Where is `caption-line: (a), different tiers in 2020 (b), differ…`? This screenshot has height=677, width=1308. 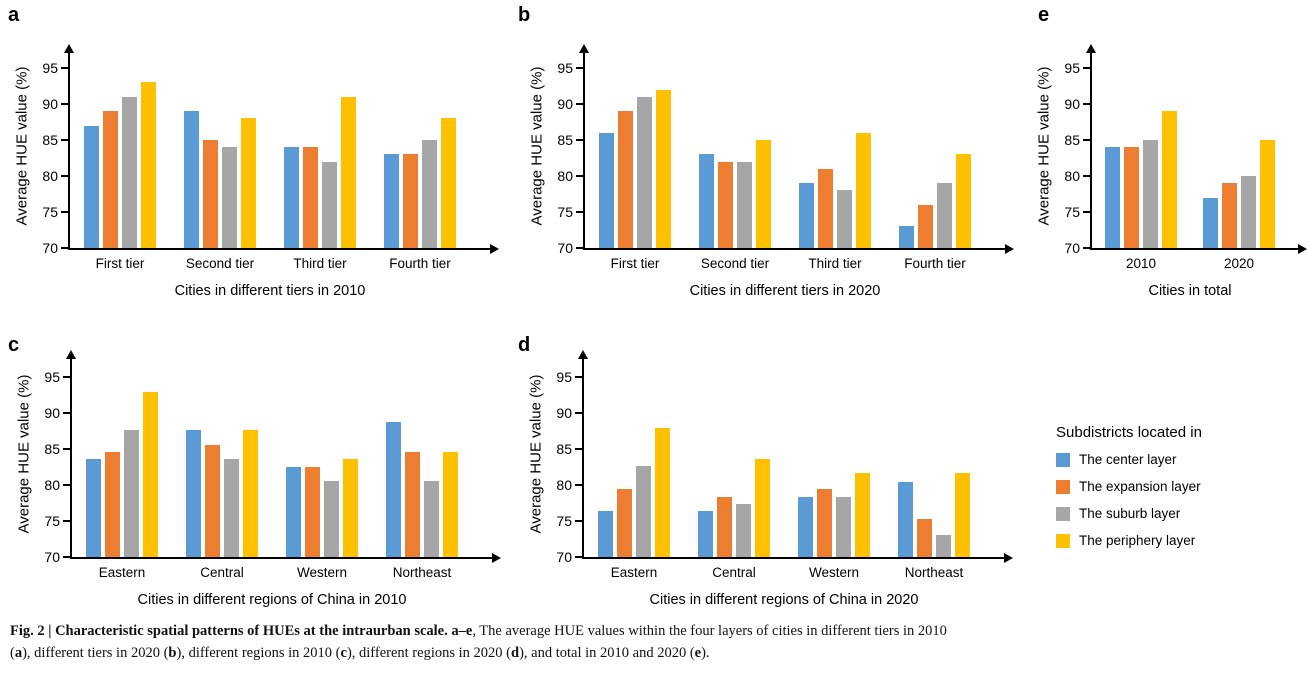 caption-line: (a), different tiers in 2020 (b), differ… is located at coordinates (655, 653).